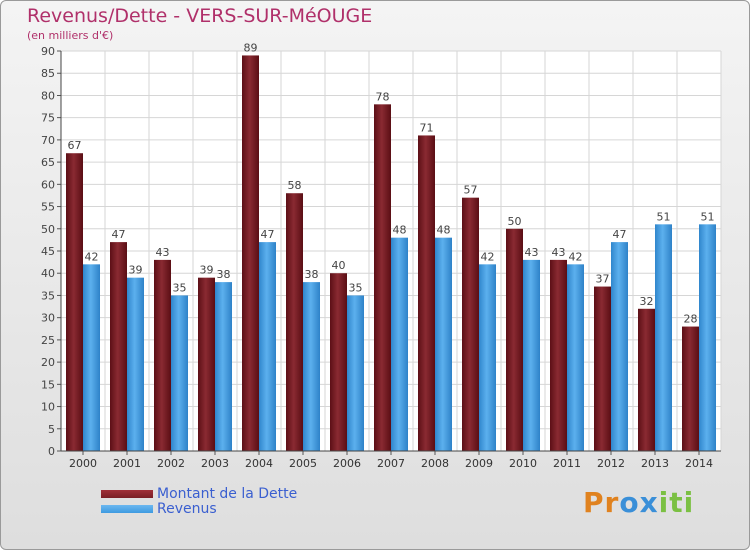 This screenshot has height=550, width=750. What do you see at coordinates (629, 502) in the screenshot?
I see `logo-letter: o` at bounding box center [629, 502].